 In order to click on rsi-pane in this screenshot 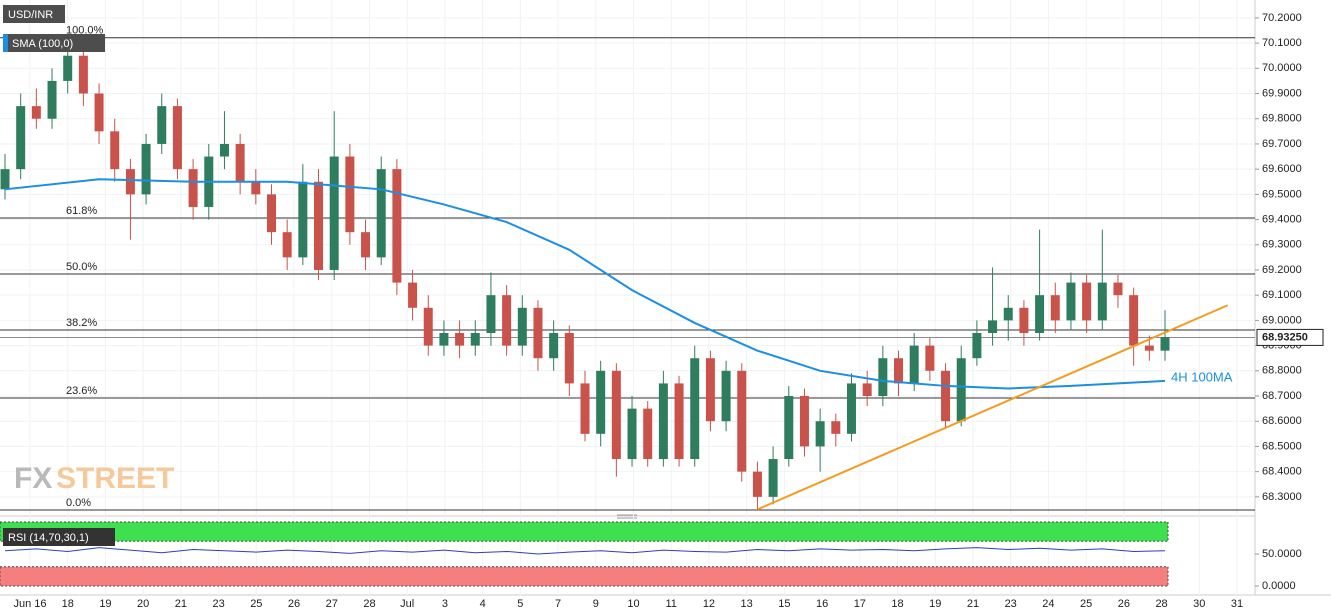, I will do `click(629, 554)`.